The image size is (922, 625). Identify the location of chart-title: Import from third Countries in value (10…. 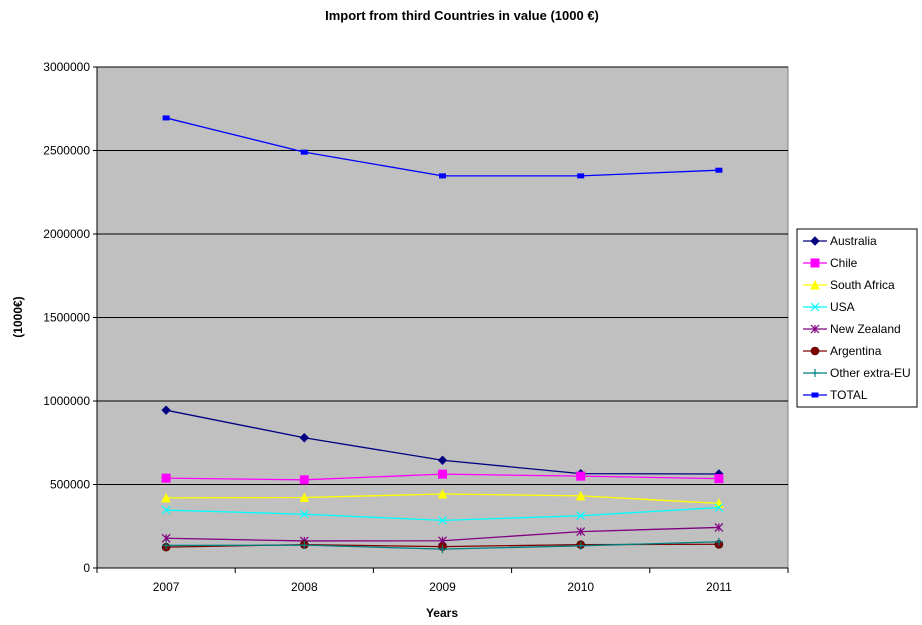
(462, 15).